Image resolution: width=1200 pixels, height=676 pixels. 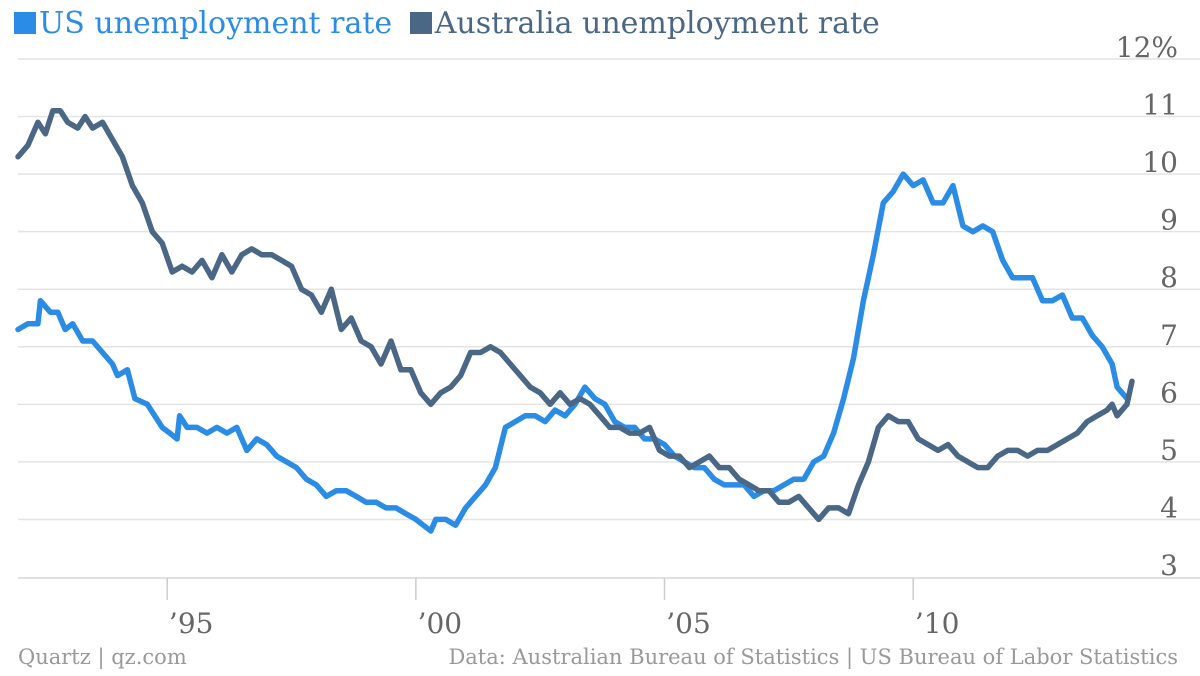 I want to click on legend-item-us: US unemployment rate, so click(x=208, y=23).